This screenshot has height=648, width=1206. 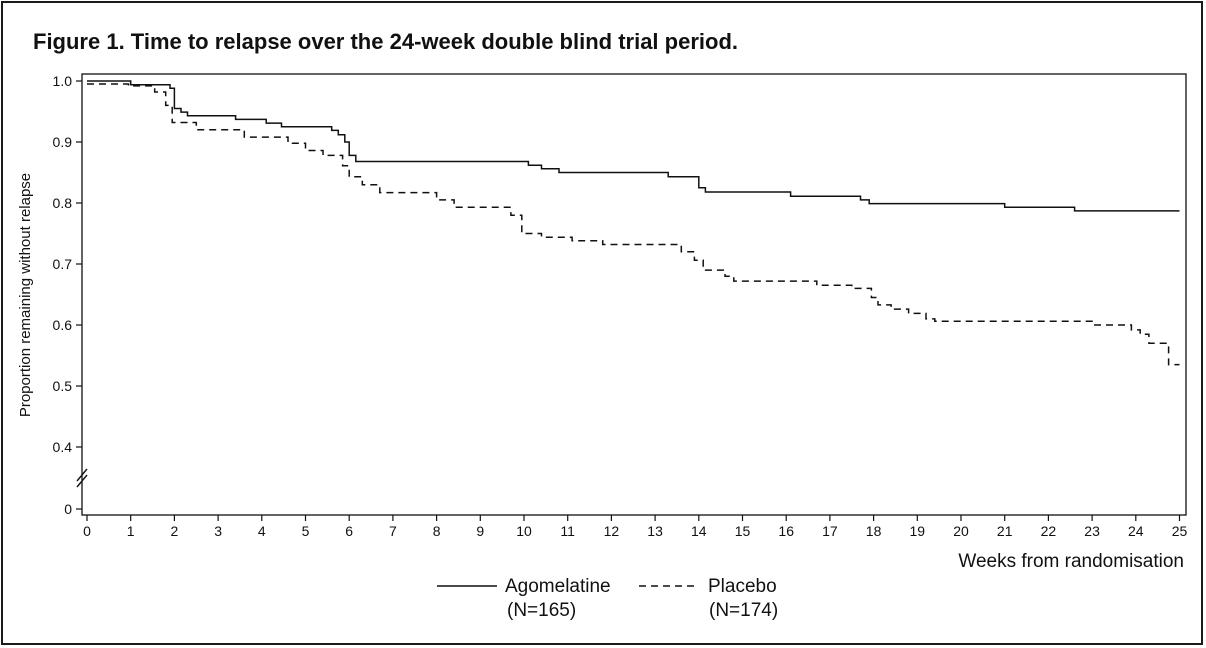 I want to click on x-tick-label: 6, so click(x=349, y=531).